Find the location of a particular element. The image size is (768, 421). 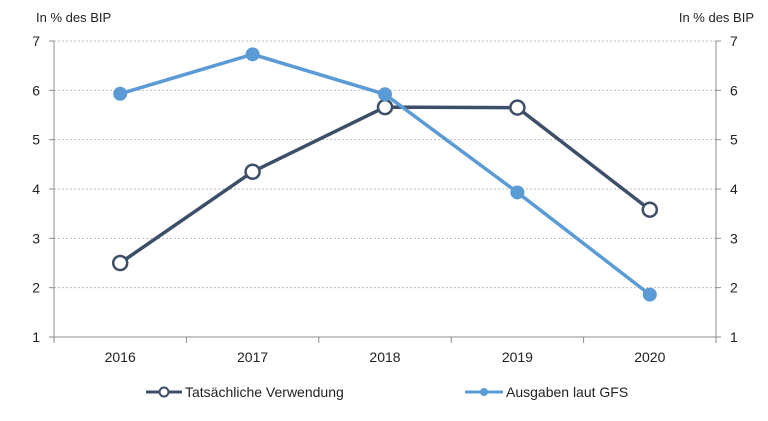

right-y-tick-label-2: 2 is located at coordinates (734, 288).